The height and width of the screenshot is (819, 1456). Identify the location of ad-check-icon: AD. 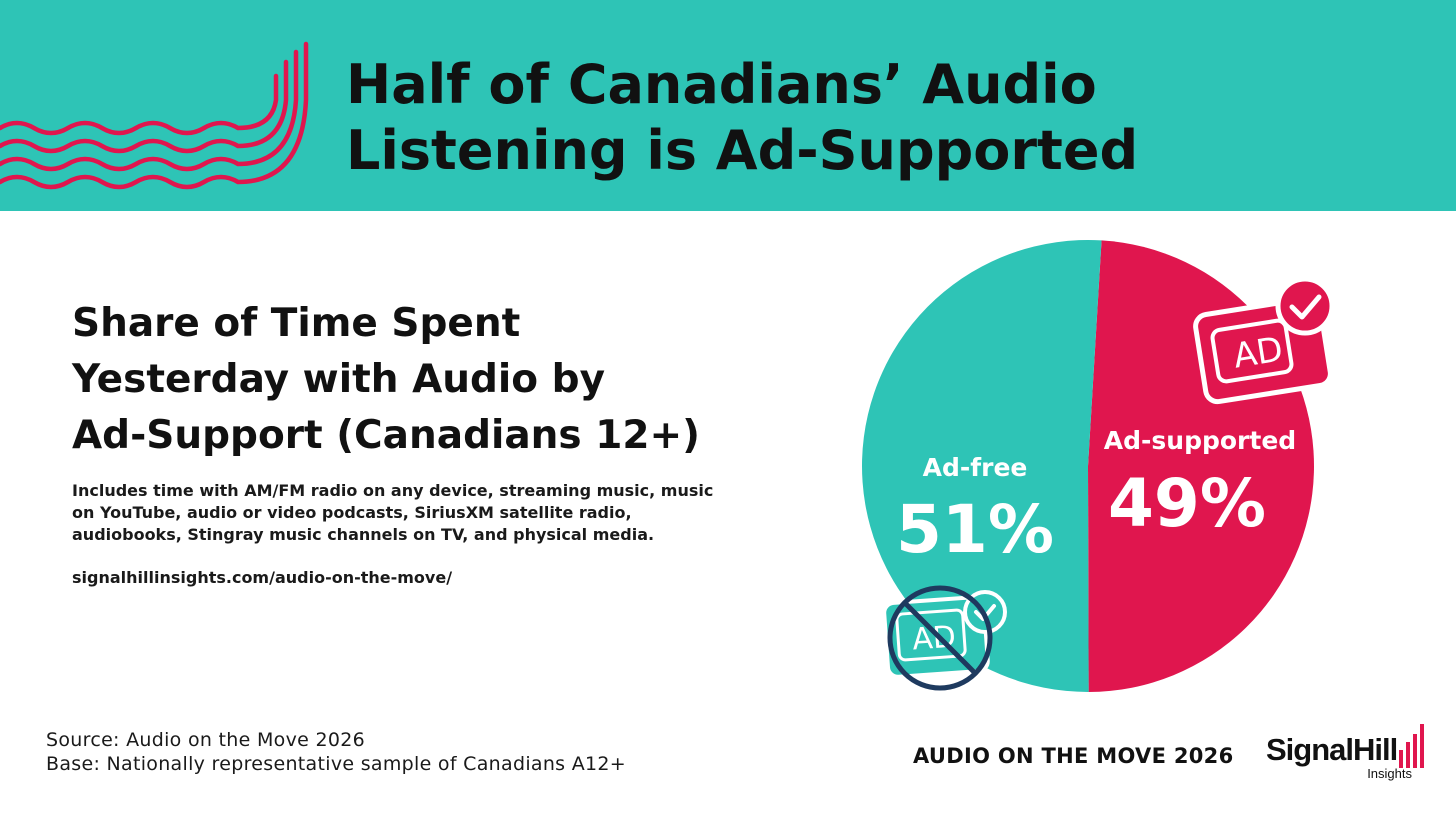
(1264, 340).